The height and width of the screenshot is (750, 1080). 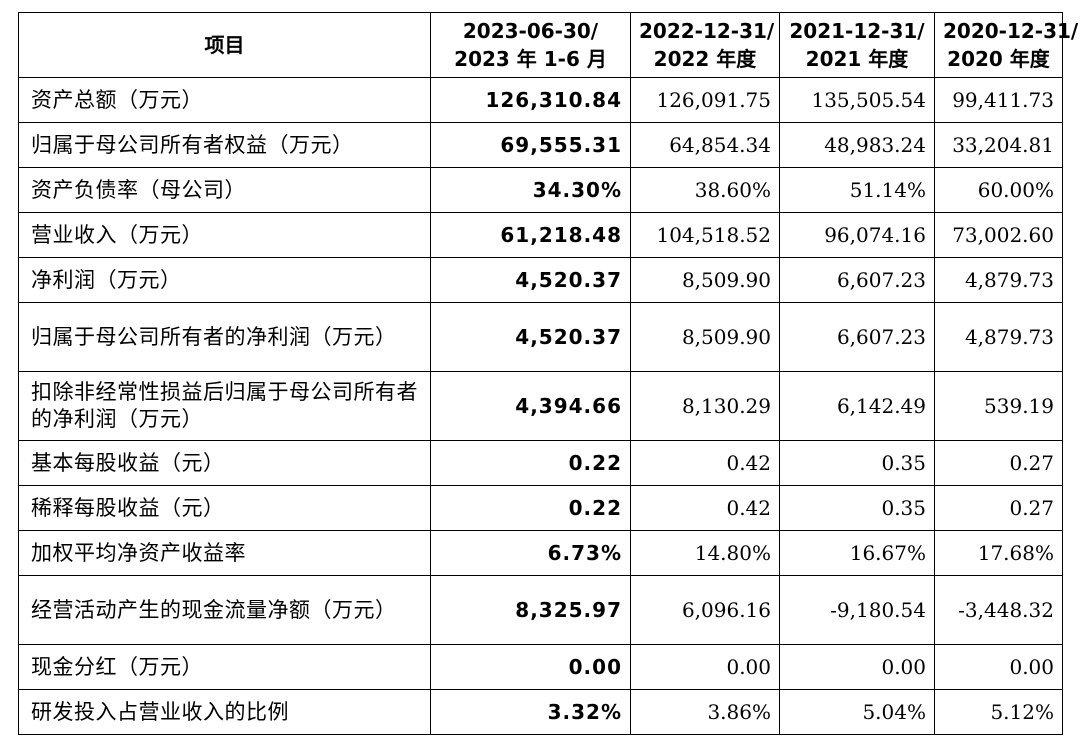 I want to click on header-2021: 2021-12-31/2021 年度, so click(x=857, y=45).